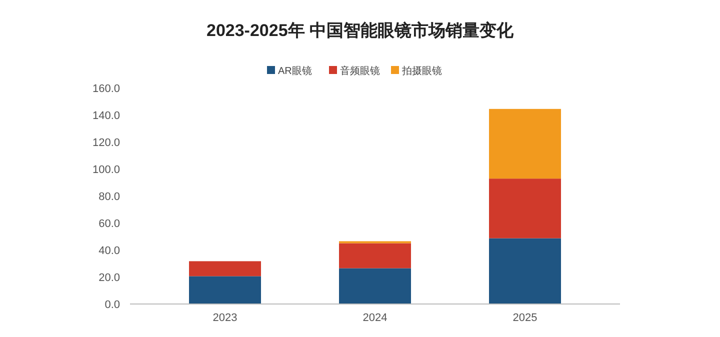 The image size is (720, 337). I want to click on x-tick-label: 2024, so click(375, 318).